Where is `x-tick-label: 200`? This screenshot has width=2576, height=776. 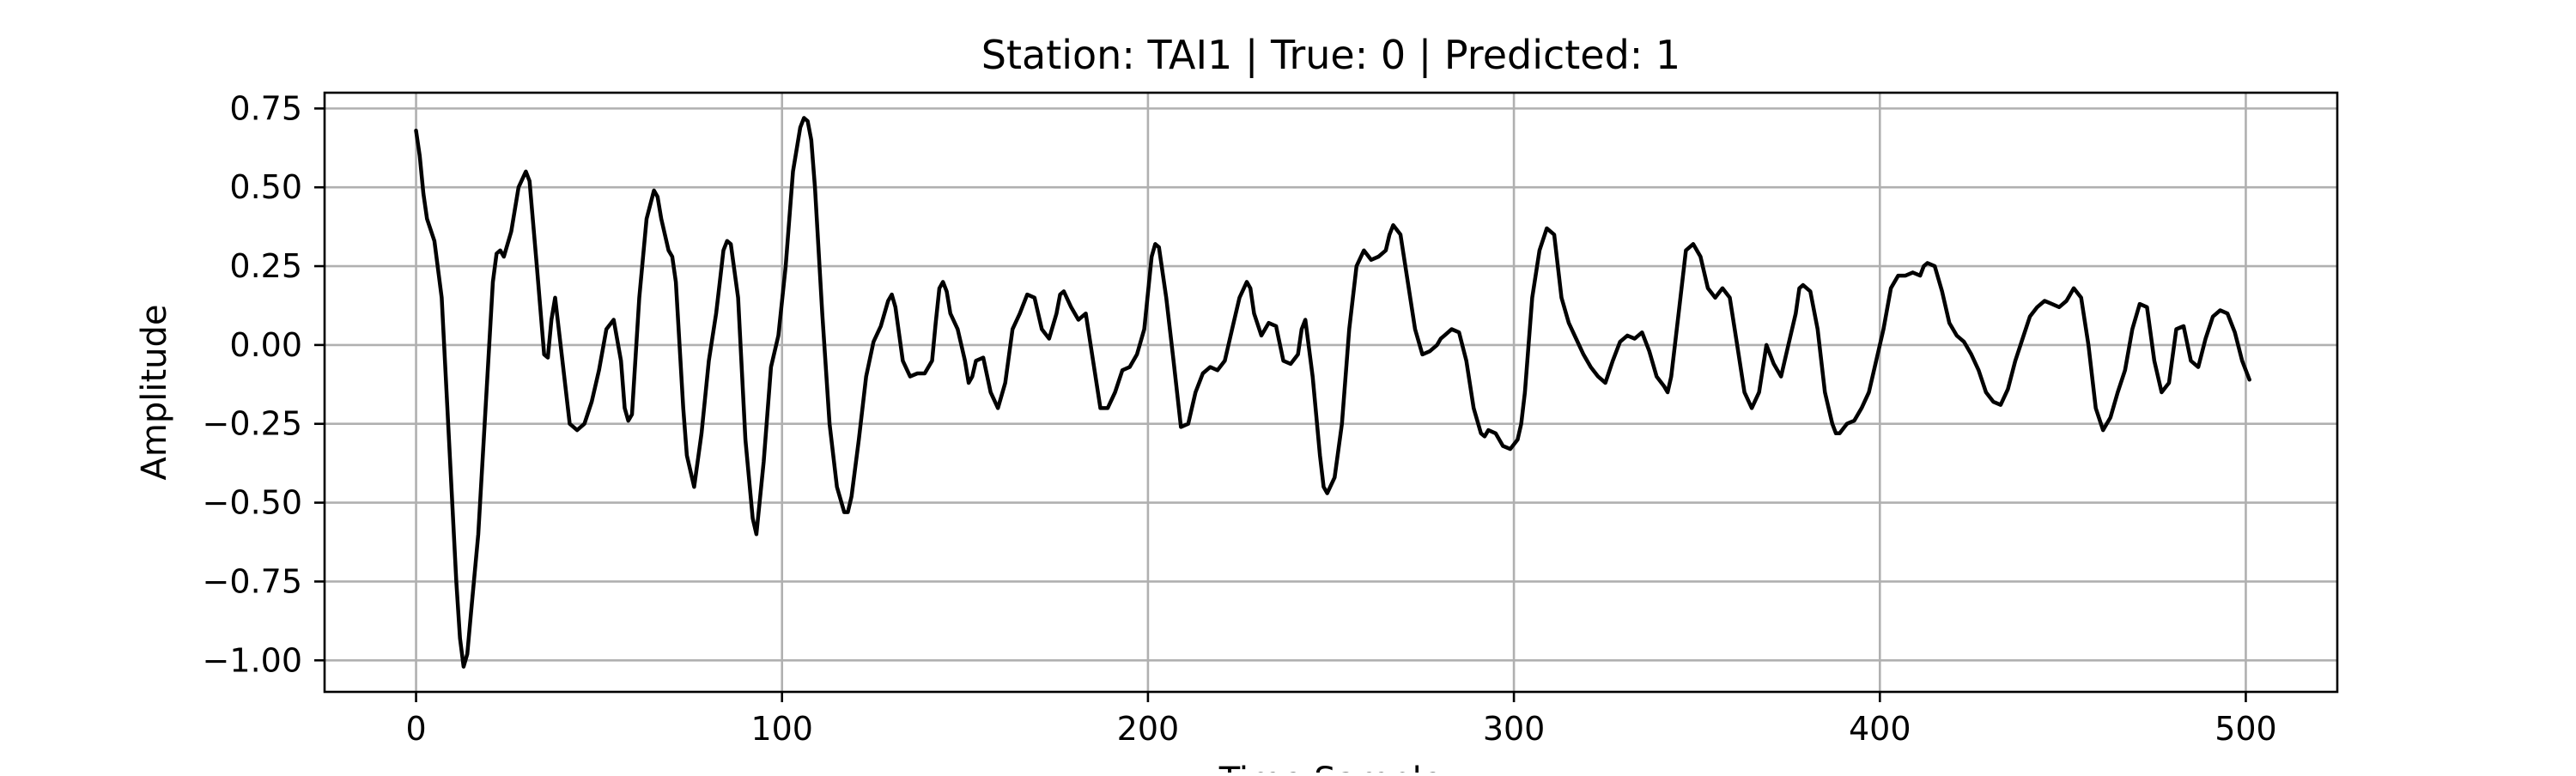
x-tick-label: 200 is located at coordinates (1148, 729).